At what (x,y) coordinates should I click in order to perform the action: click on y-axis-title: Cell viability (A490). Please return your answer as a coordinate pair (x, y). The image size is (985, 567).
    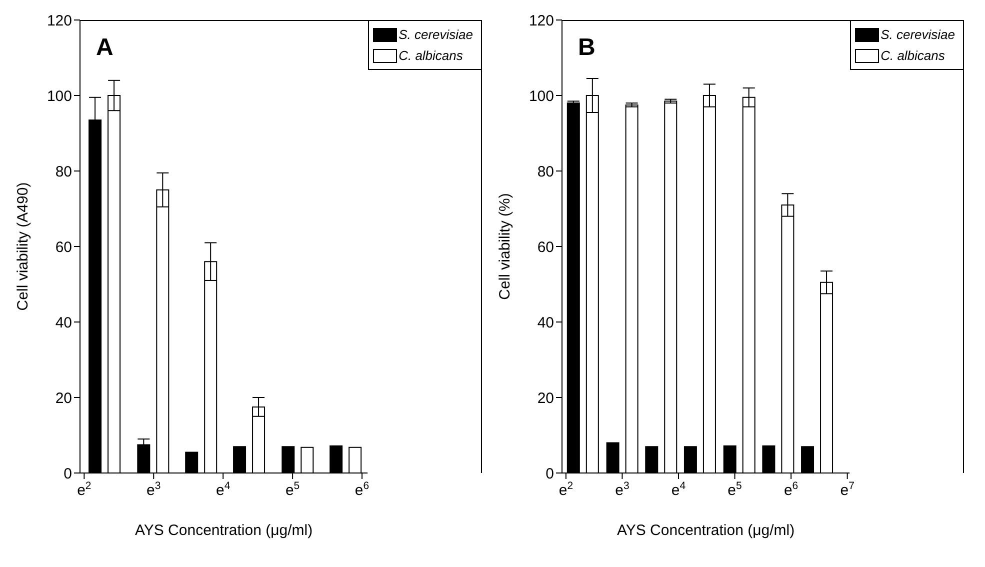
    Looking at the image, I should click on (23, 246).